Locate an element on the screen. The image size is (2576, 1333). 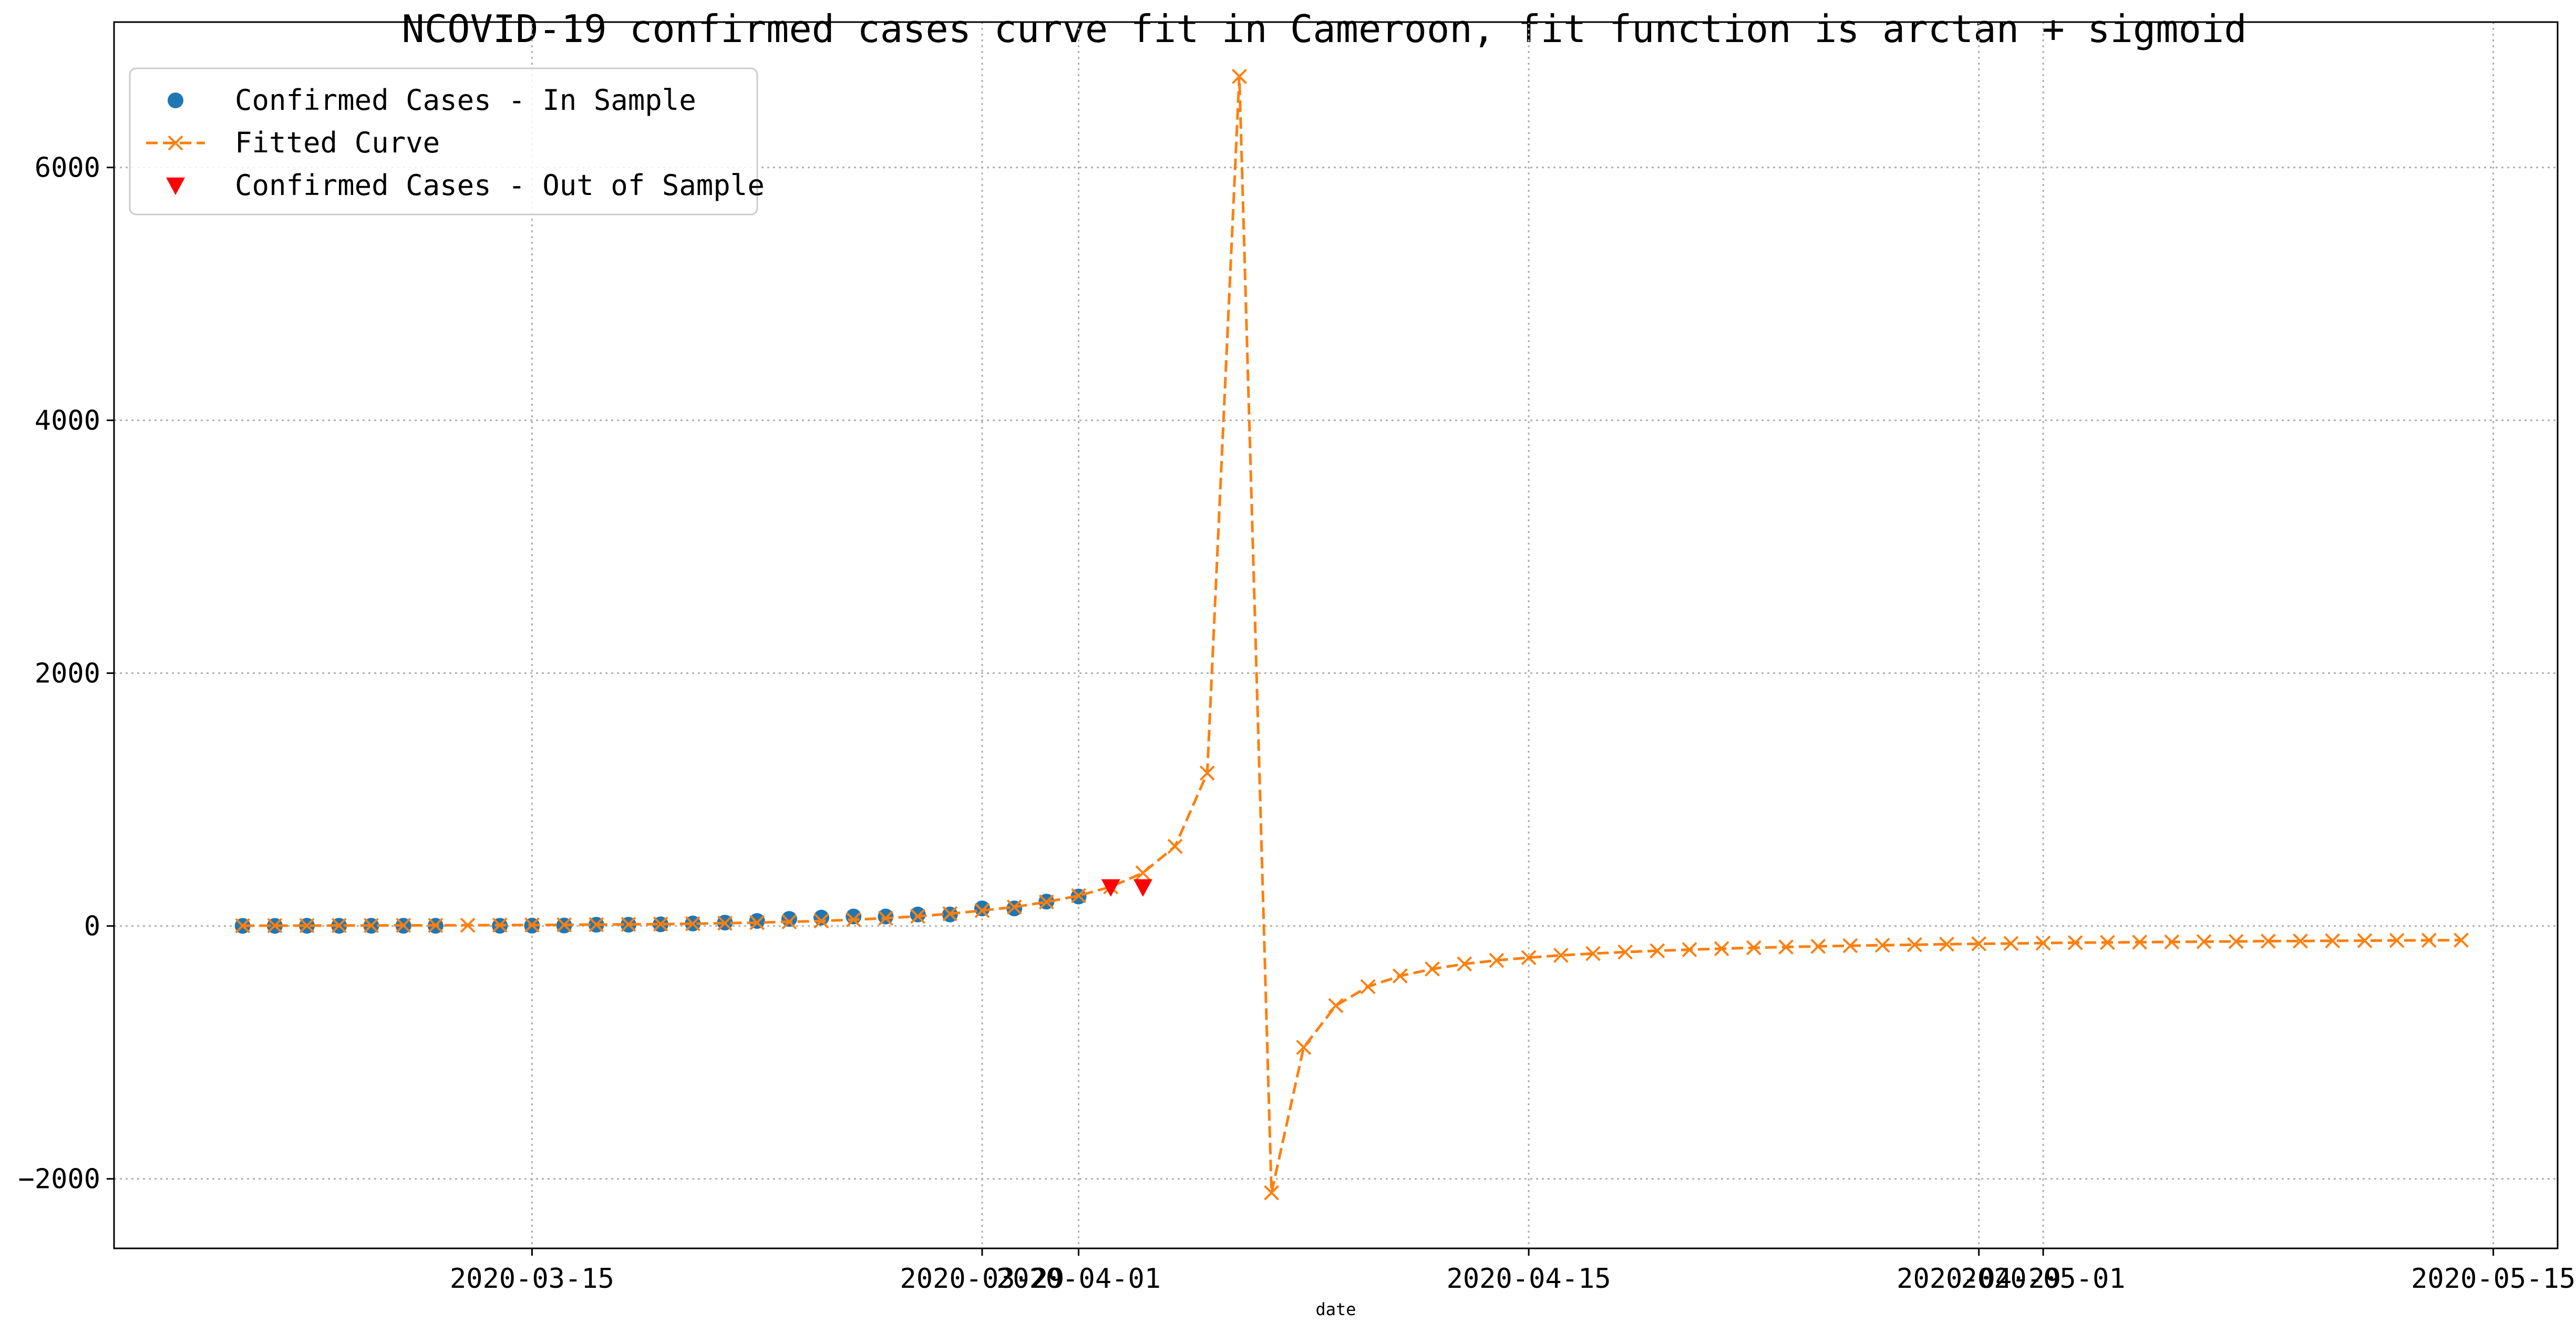
legend-item: Confirmed Cases - In Sample is located at coordinates (432, 100).